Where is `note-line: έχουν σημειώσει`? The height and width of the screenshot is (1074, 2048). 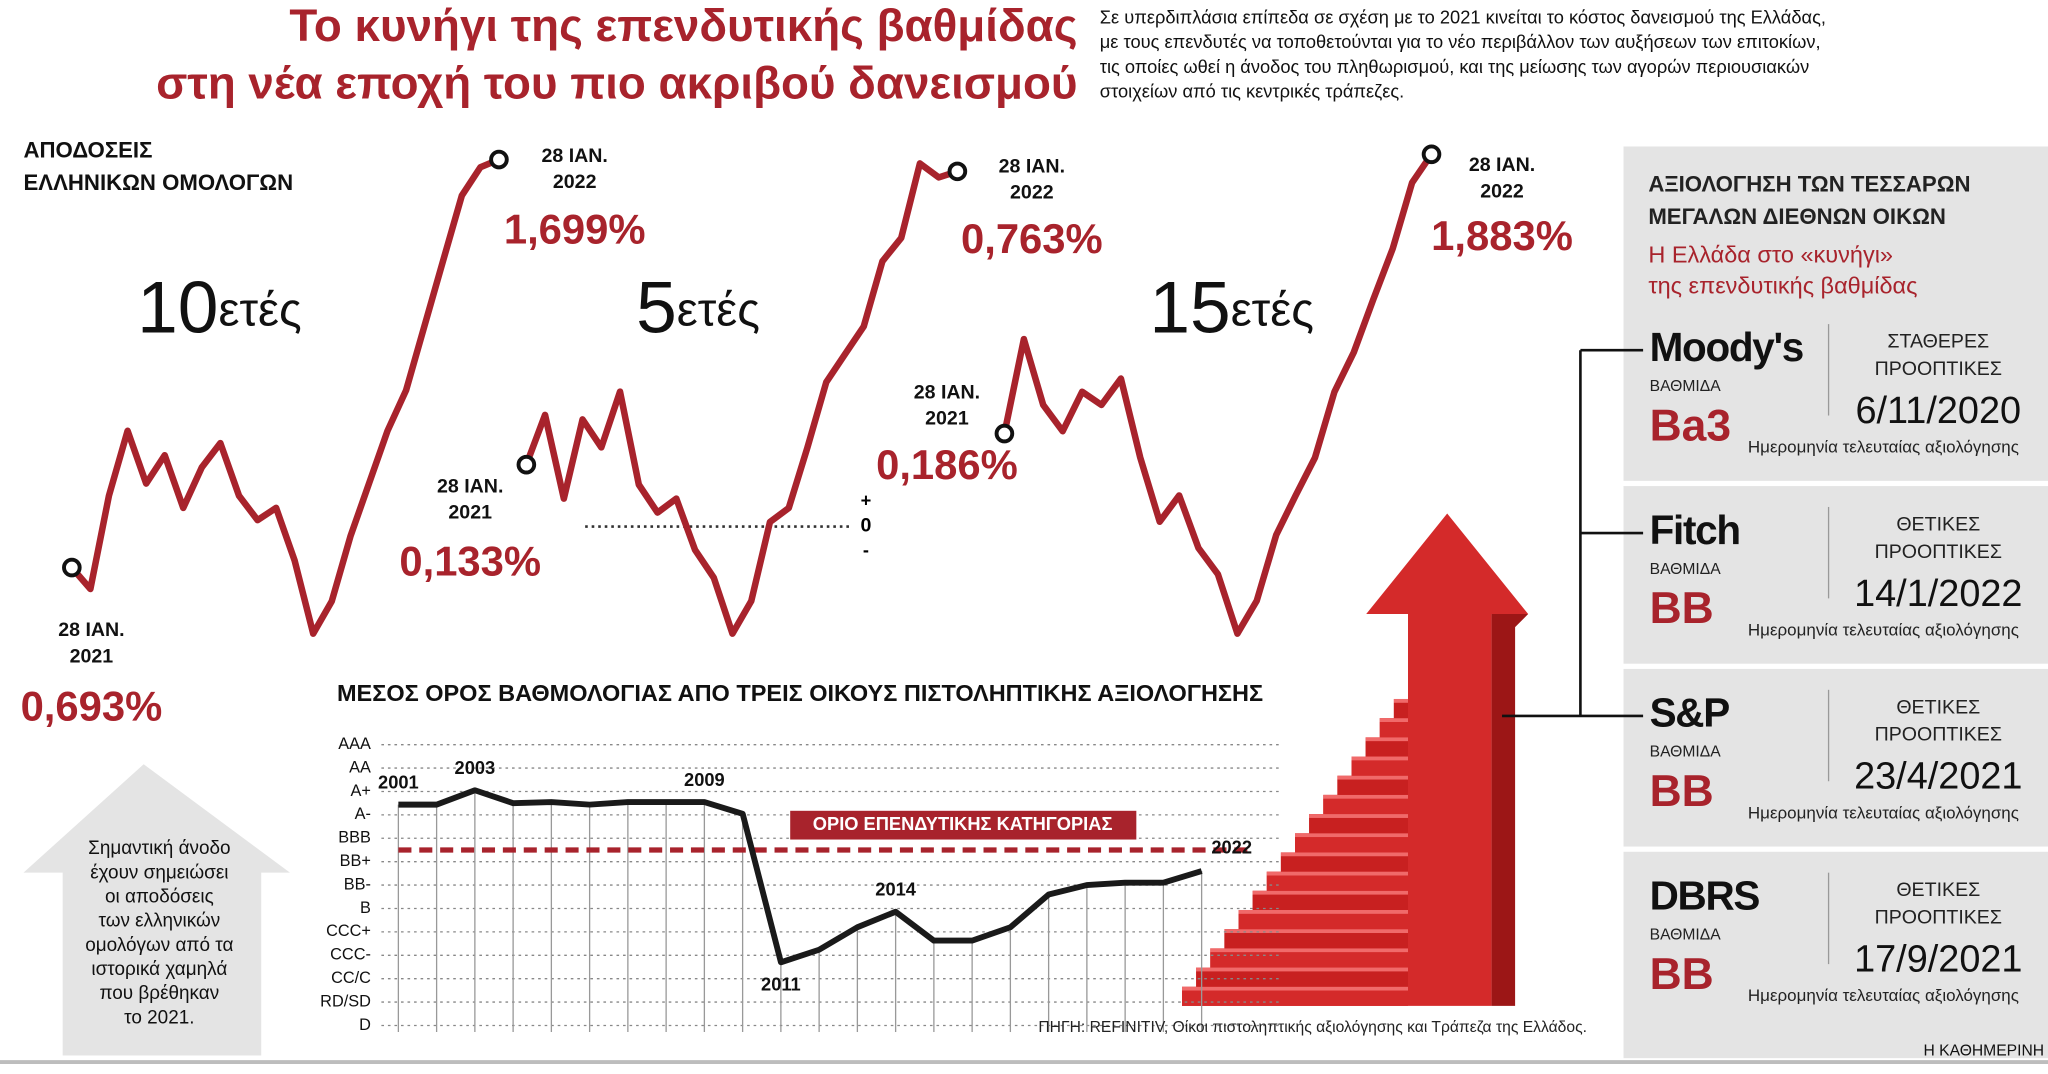
note-line: έχουν σημειώσει is located at coordinates (159, 872).